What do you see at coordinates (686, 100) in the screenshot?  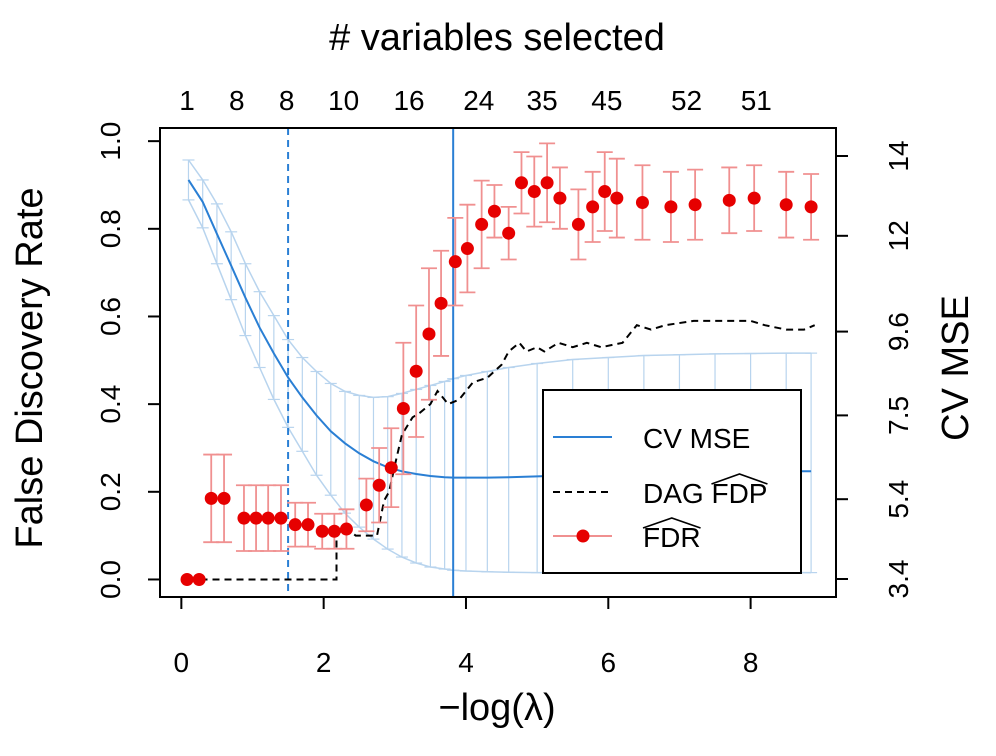 I see `top-tick-label: 52` at bounding box center [686, 100].